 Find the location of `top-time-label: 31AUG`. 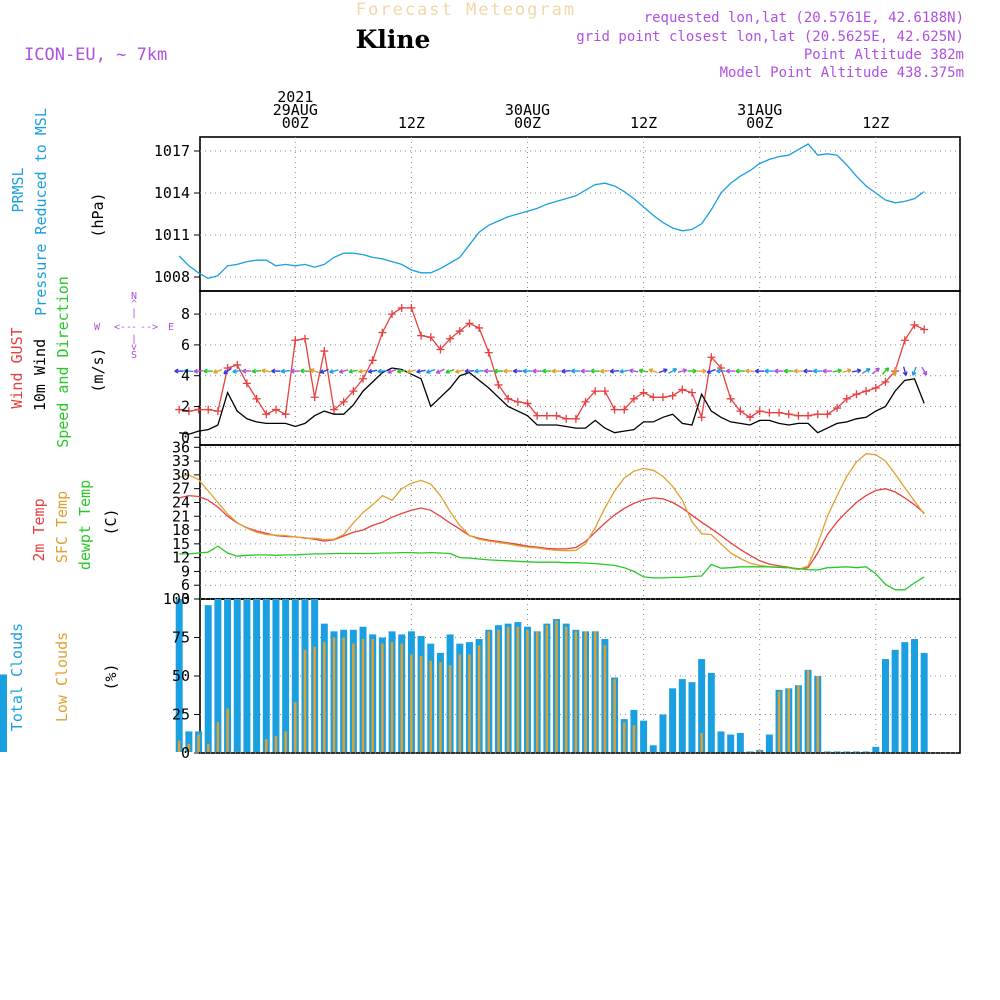

top-time-label: 31AUG is located at coordinates (759, 110).